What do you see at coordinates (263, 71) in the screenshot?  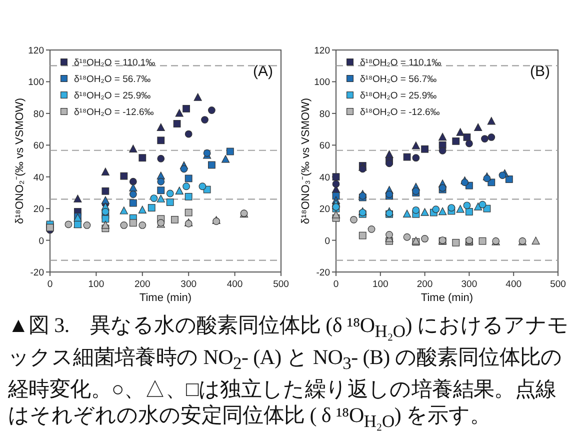 I see `text: (A)` at bounding box center [263, 71].